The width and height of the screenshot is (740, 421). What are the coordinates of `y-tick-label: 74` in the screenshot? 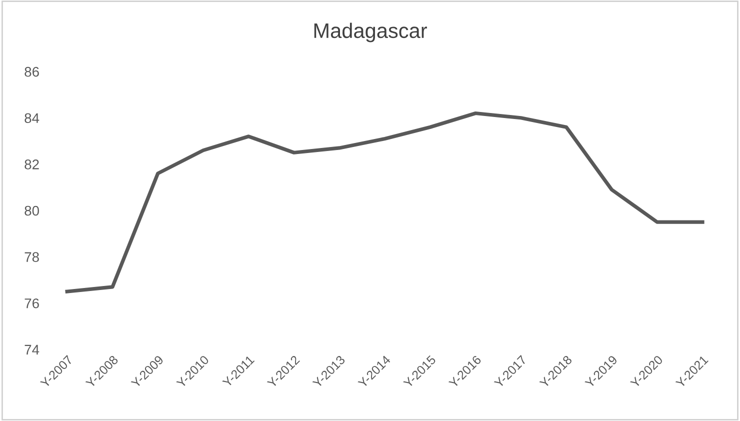 It's located at (32, 349).